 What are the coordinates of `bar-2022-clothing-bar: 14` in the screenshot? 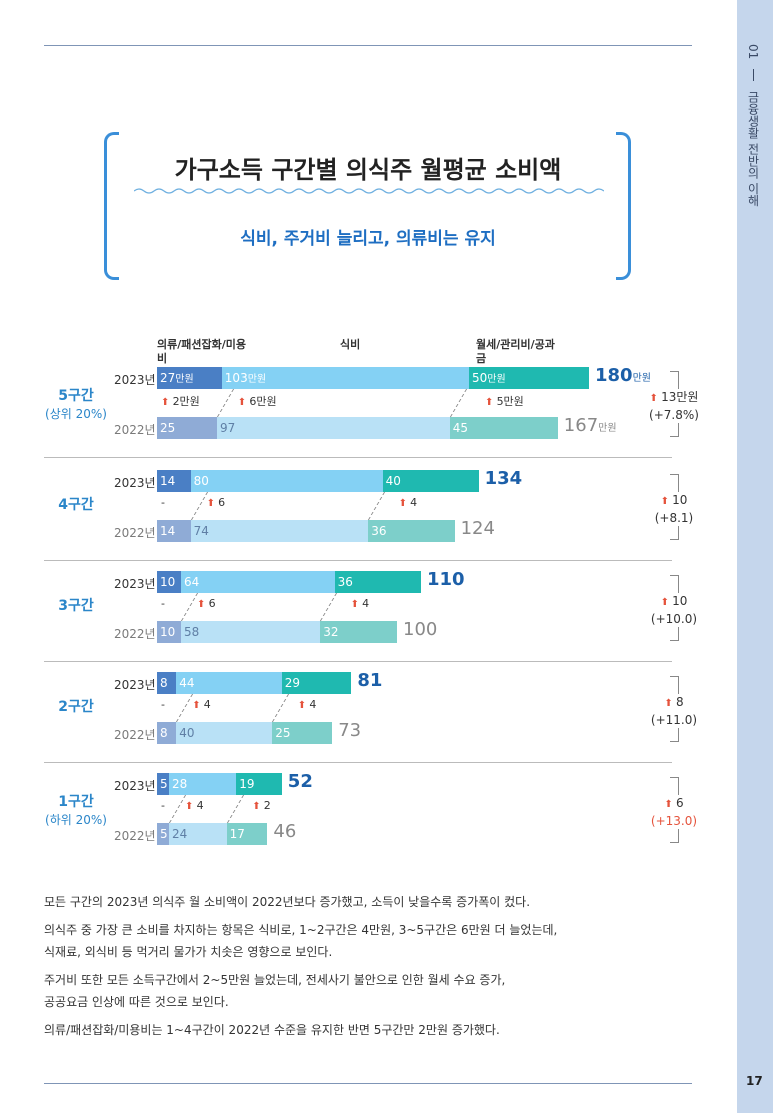 It's located at (174, 531).